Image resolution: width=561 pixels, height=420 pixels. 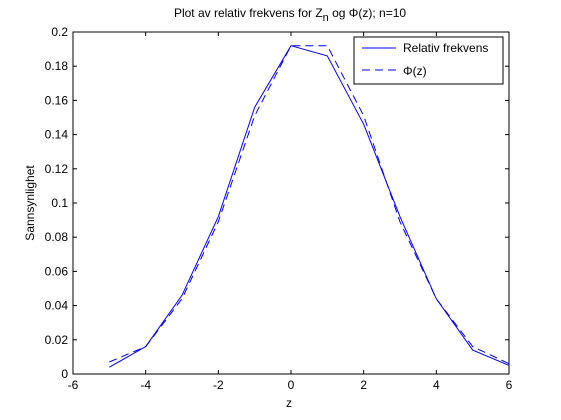 What do you see at coordinates (59, 203) in the screenshot?
I see `y-tick-label: 0.1` at bounding box center [59, 203].